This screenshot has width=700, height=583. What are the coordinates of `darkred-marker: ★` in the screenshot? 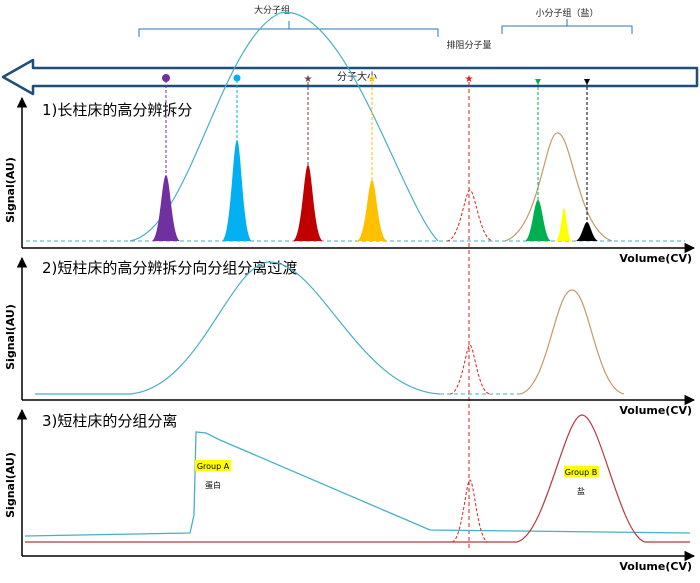 It's located at (308, 79).